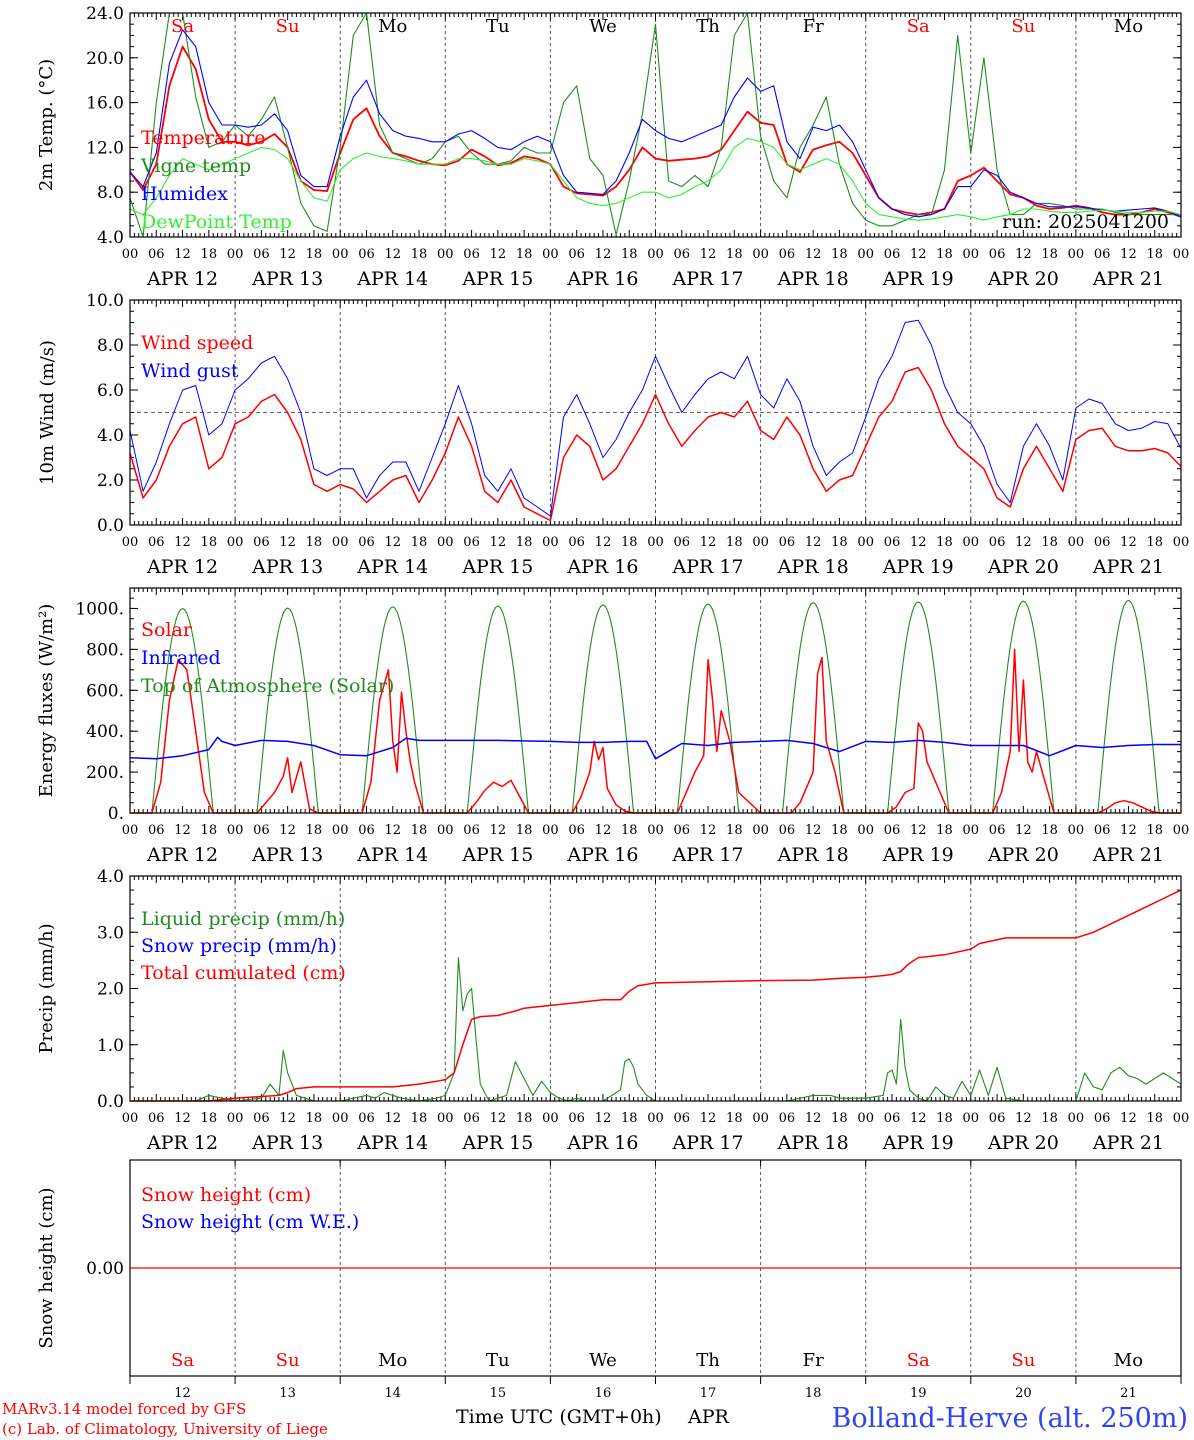 The width and height of the screenshot is (1194, 1440). Describe the element at coordinates (1023, 1393) in the screenshot. I see `day-number-label: 20` at that location.